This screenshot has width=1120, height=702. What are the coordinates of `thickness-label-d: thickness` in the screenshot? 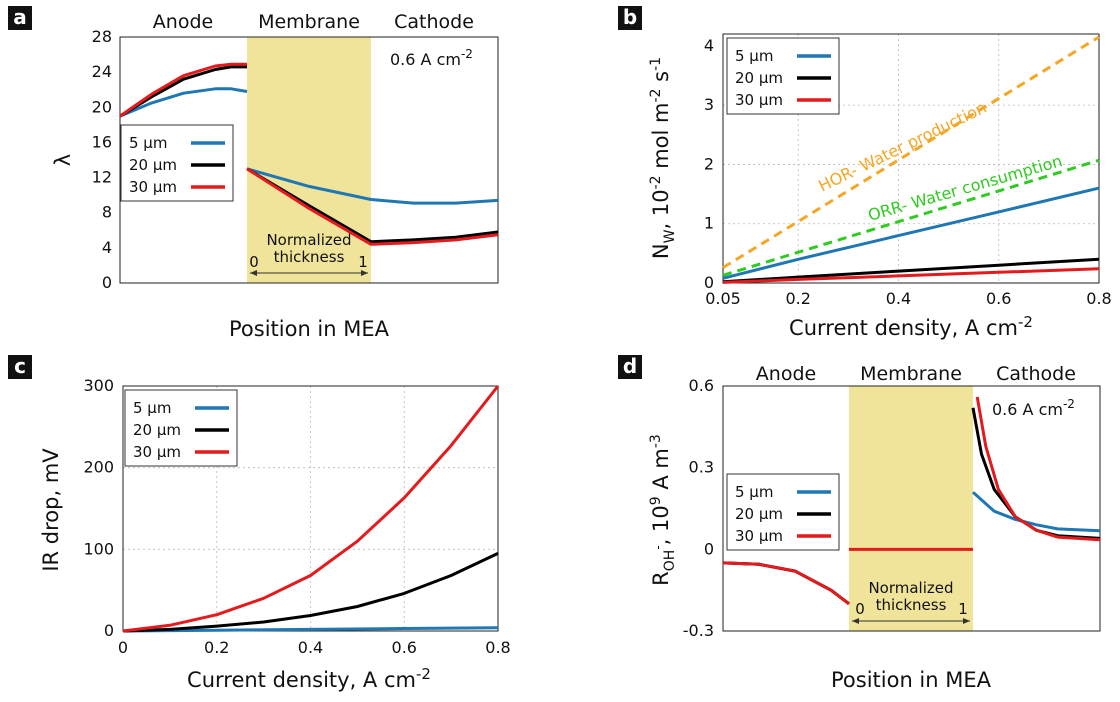 It's located at (911, 605).